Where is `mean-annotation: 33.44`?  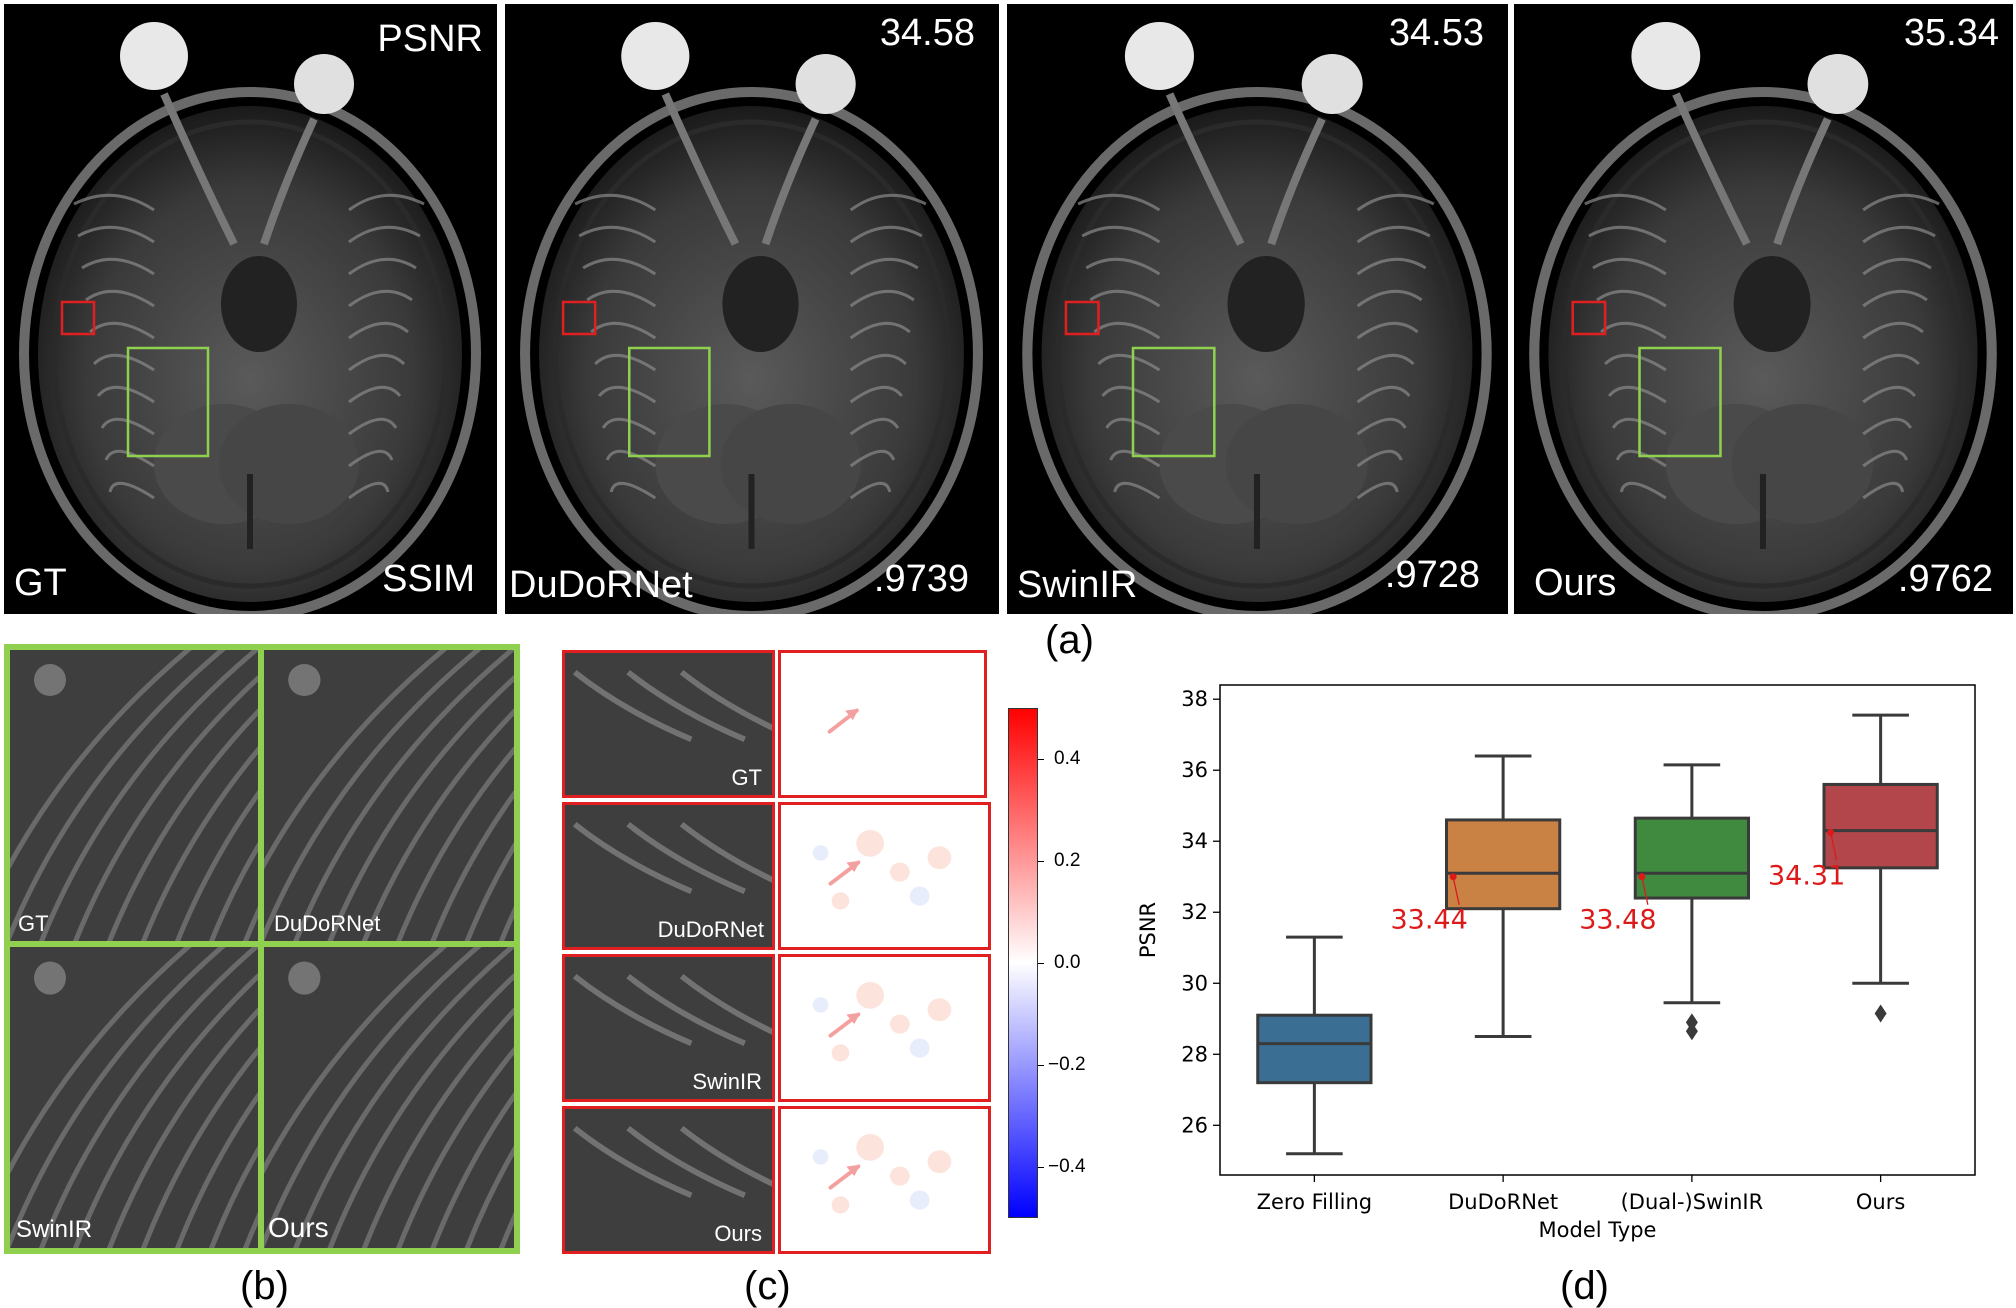
mean-annotation: 33.44 is located at coordinates (1428, 920).